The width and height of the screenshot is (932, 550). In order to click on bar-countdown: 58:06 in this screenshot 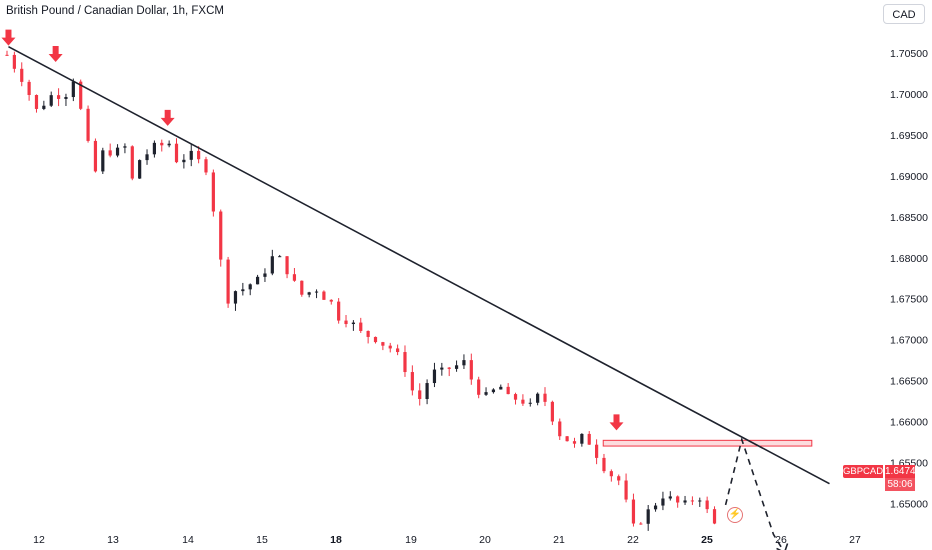, I will do `click(900, 484)`.